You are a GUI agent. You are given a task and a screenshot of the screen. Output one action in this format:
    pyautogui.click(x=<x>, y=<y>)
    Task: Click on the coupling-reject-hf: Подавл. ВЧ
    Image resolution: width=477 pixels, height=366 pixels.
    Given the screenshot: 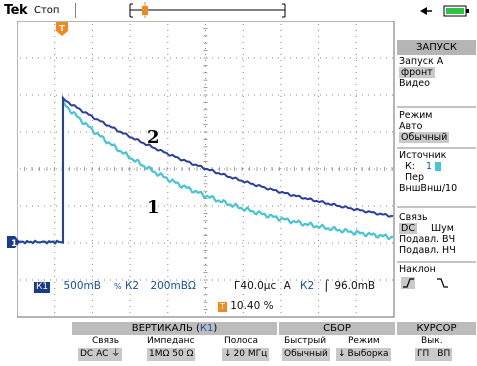 What is the action you would take?
    pyautogui.click(x=427, y=239)
    